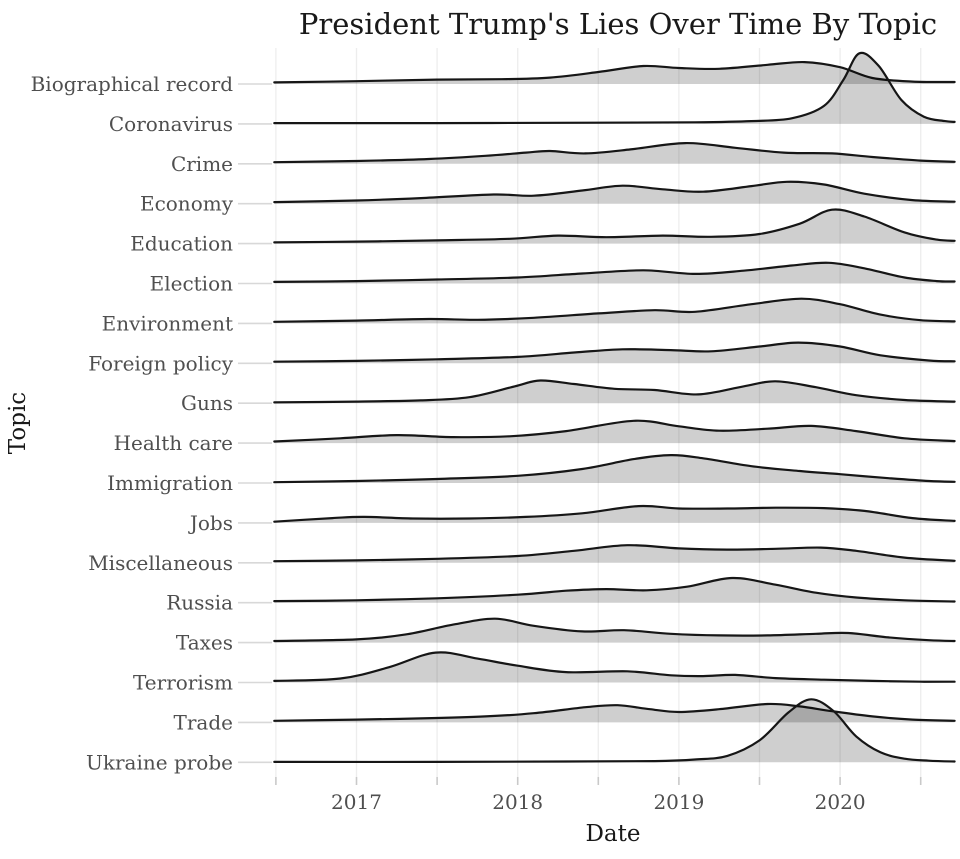 This screenshot has height=859, width=960. What do you see at coordinates (598, 781) in the screenshot?
I see `x-axis-ticks` at bounding box center [598, 781].